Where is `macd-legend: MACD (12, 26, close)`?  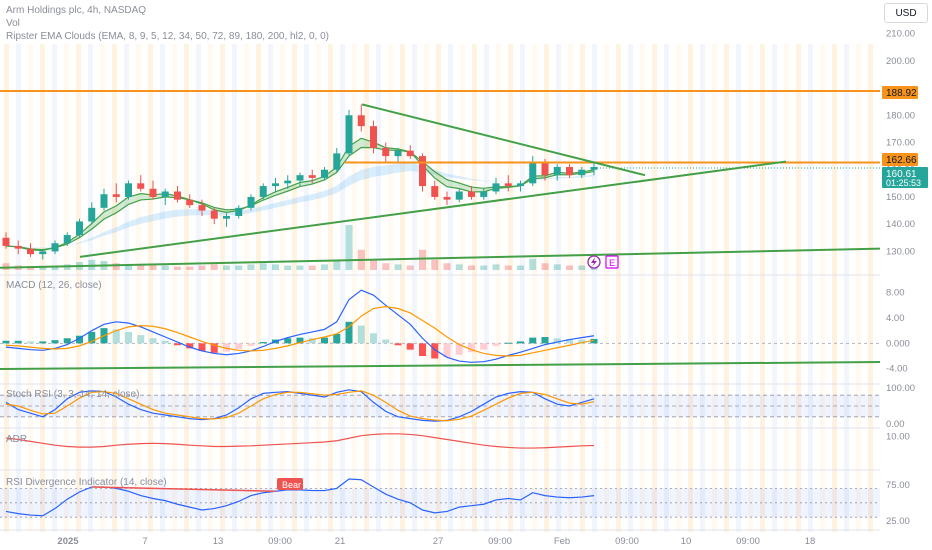 macd-legend: MACD (12, 26, close) is located at coordinates (54, 285).